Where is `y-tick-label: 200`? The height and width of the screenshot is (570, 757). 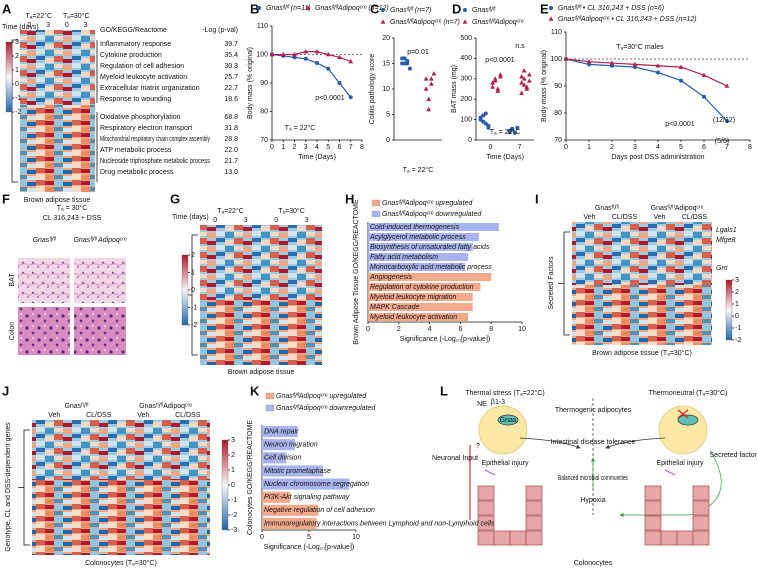
y-tick-label: 200 is located at coordinates (466, 99).